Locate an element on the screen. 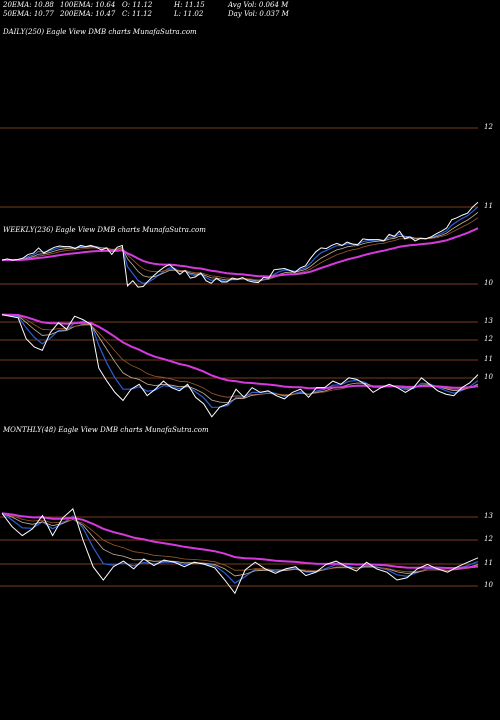 Image resolution: width=500 pixels, height=720 pixels. header-100ema: 100EMA: 10.64 is located at coordinates (88, 5).